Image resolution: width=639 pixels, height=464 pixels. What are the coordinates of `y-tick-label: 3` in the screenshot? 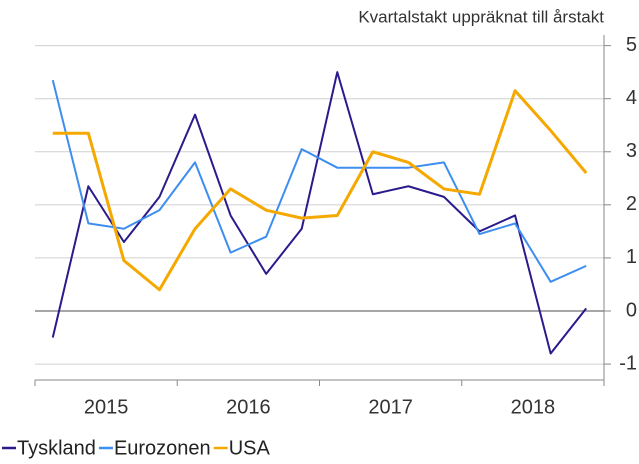 It's located at (631, 151).